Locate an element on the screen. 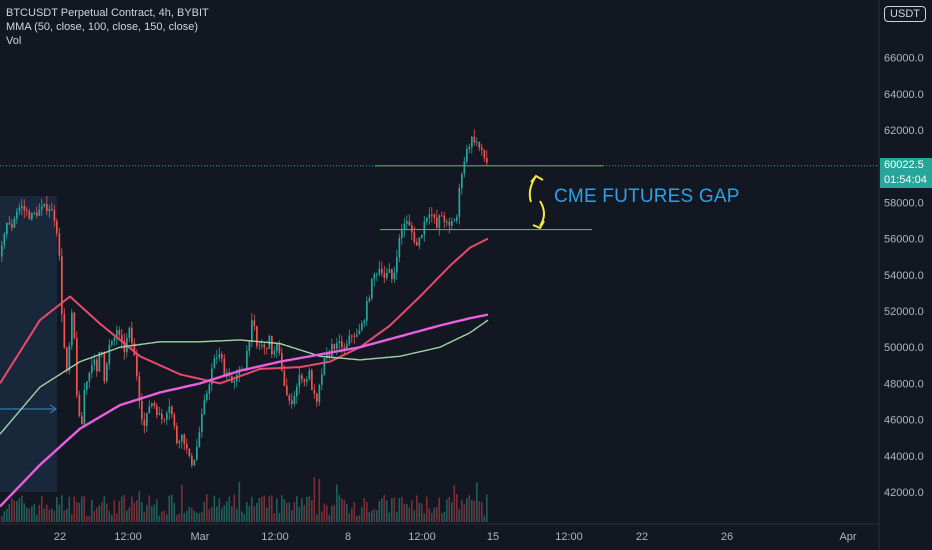 The image size is (932, 550). price-tick-label: 52000.0 is located at coordinates (904, 312).